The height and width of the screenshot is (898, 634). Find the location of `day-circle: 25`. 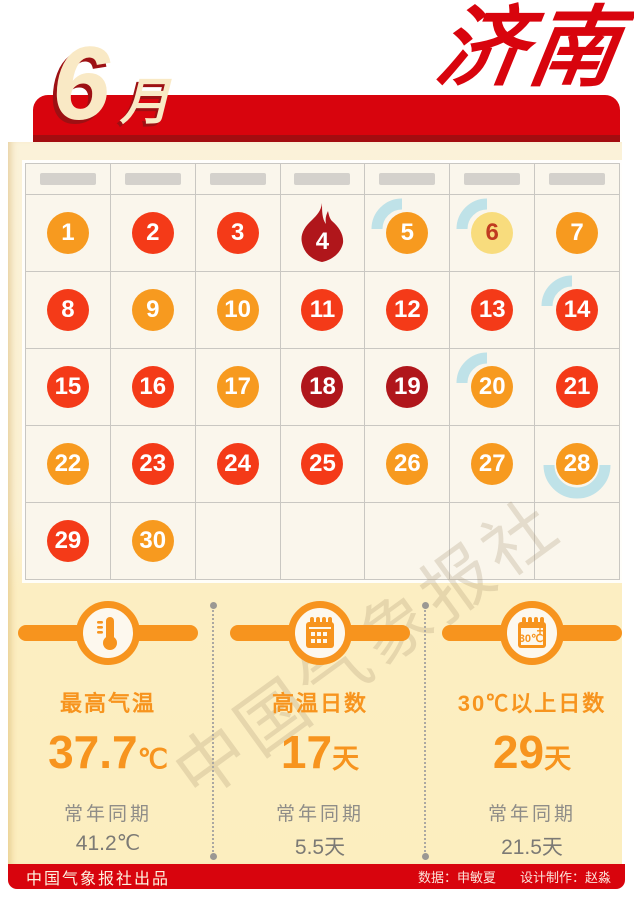

day-circle: 25 is located at coordinates (322, 464).